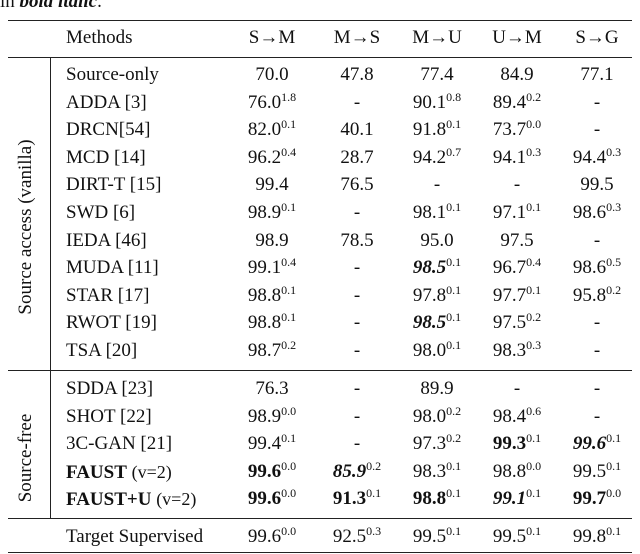  Describe the element at coordinates (614, 262) in the screenshot. I see `result-std: 0.5` at that location.